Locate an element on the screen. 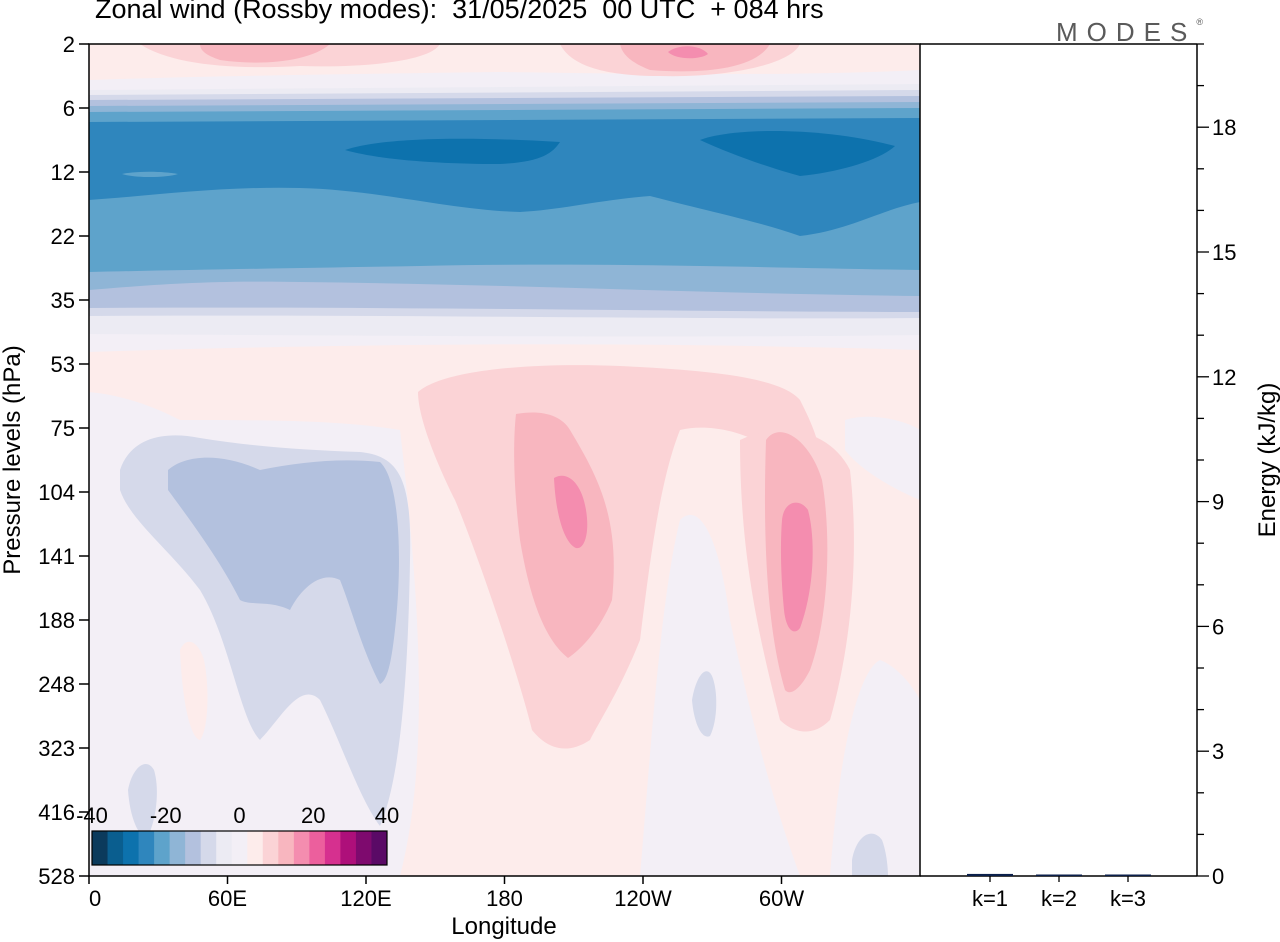 Image resolution: width=1280 pixels, height=942 pixels. y-tick-label: 2 is located at coordinates (69, 44).